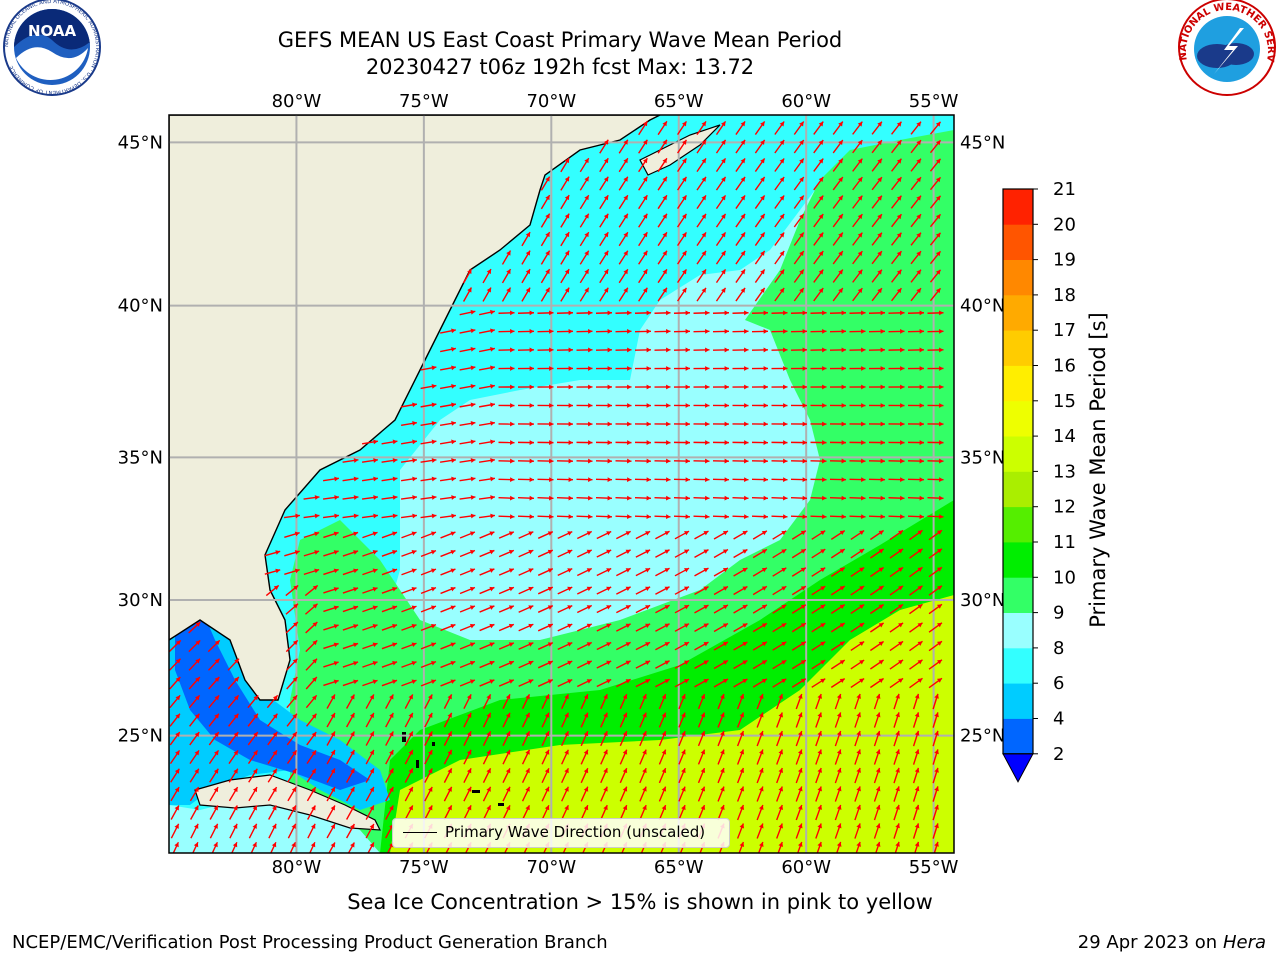  Describe the element at coordinates (1064, 260) in the screenshot. I see `colorbar-tick-label: 19` at that location.